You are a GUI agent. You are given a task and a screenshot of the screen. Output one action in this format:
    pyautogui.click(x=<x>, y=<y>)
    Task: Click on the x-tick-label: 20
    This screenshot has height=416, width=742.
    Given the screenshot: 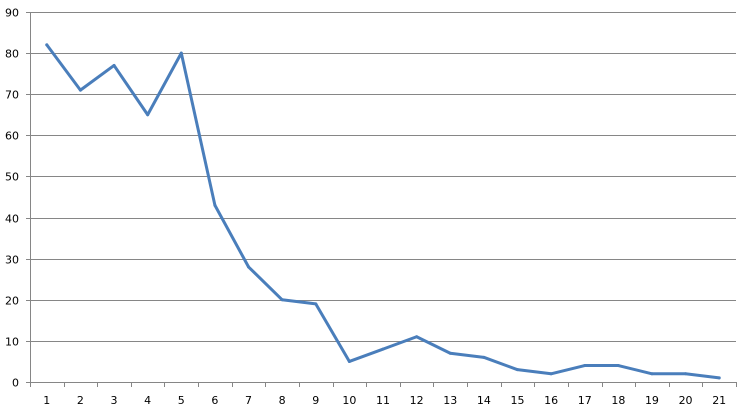 What is the action you would take?
    pyautogui.click(x=686, y=400)
    